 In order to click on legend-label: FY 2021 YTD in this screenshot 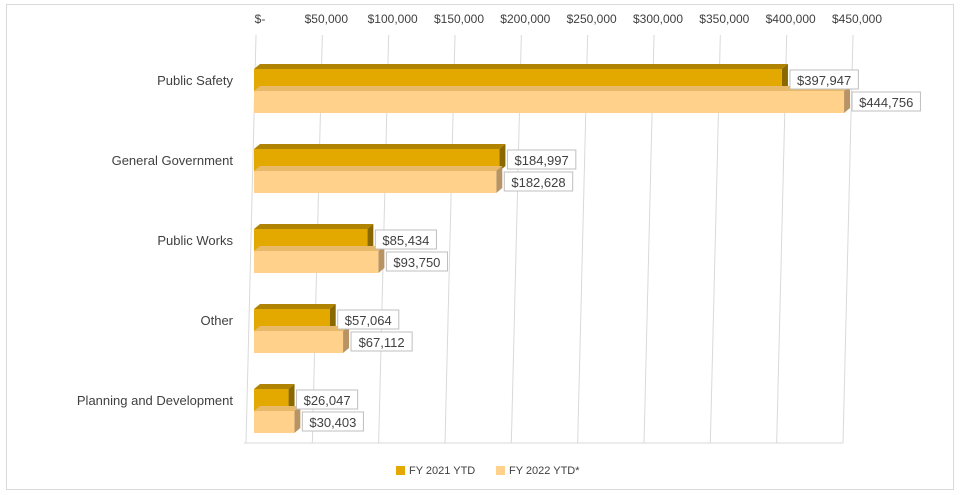, I will do `click(442, 471)`.